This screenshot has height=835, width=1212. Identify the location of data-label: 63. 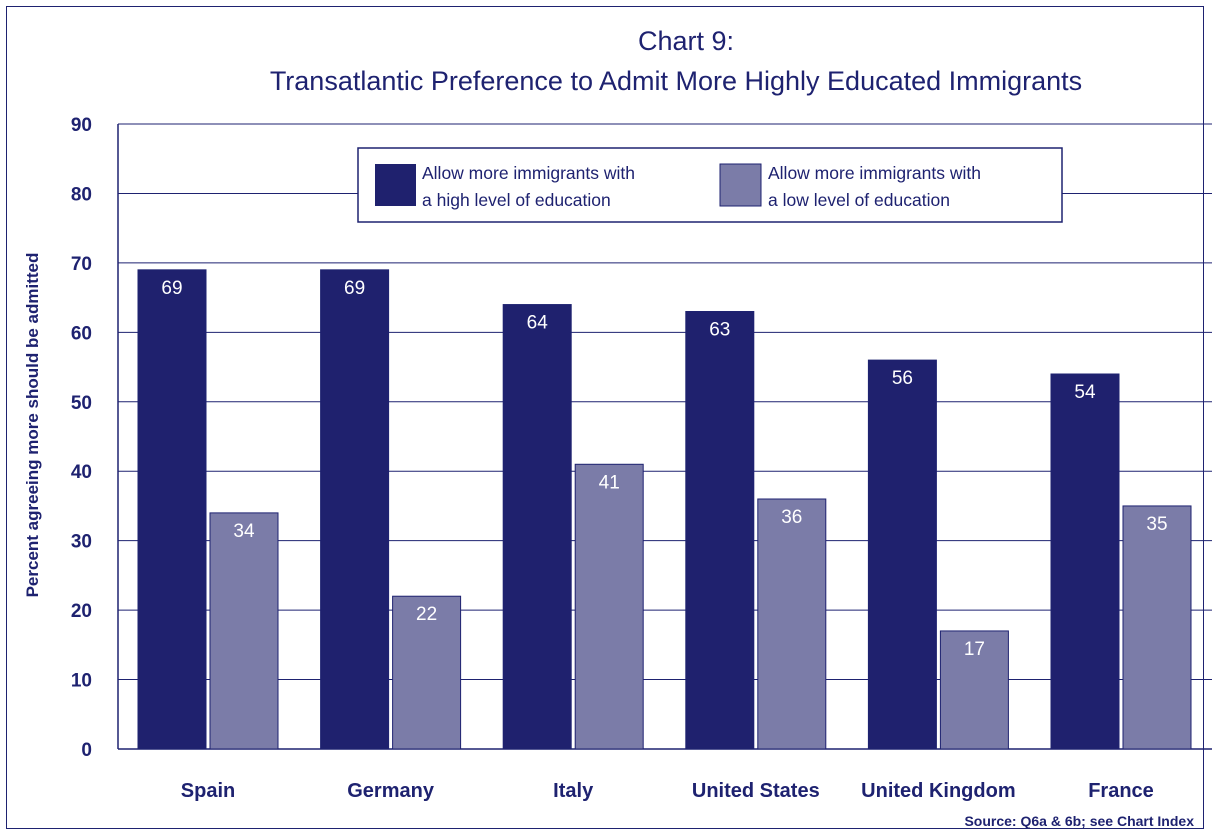
(719, 330).